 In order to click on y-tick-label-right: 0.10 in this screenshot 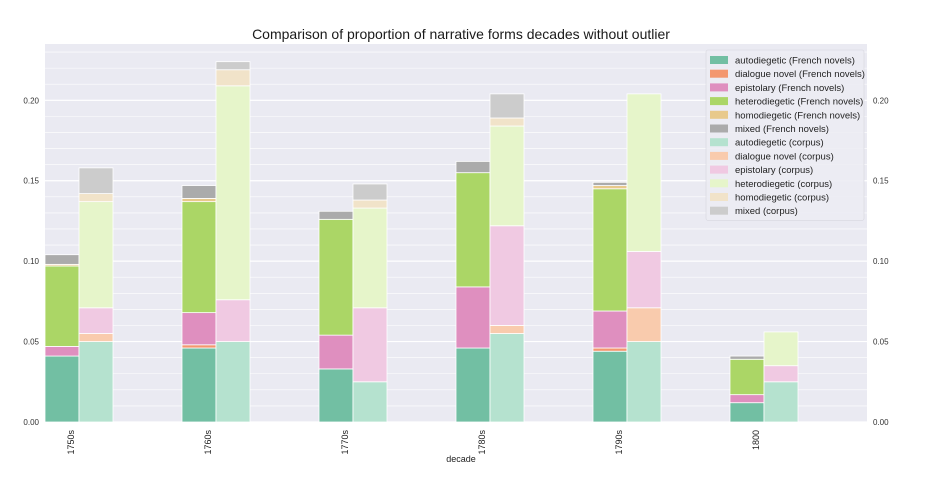, I will do `click(881, 261)`.